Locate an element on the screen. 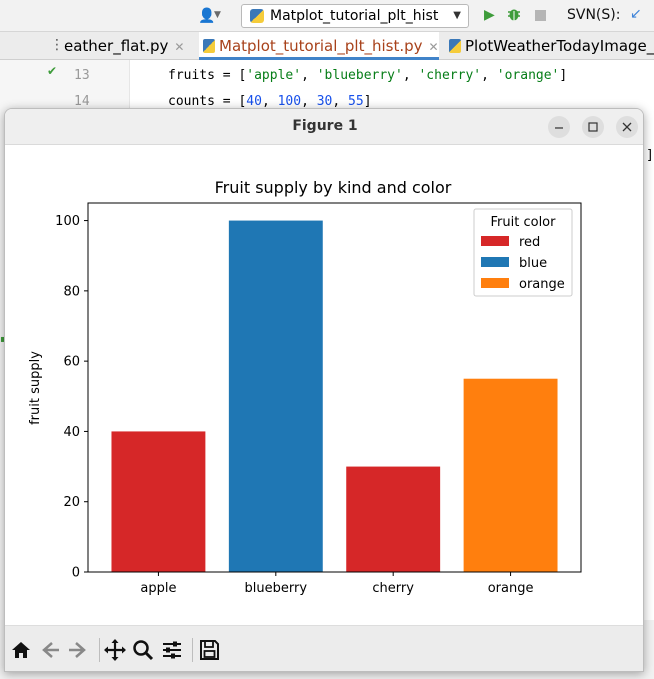  y-tick-label: 80 is located at coordinates (71, 291).